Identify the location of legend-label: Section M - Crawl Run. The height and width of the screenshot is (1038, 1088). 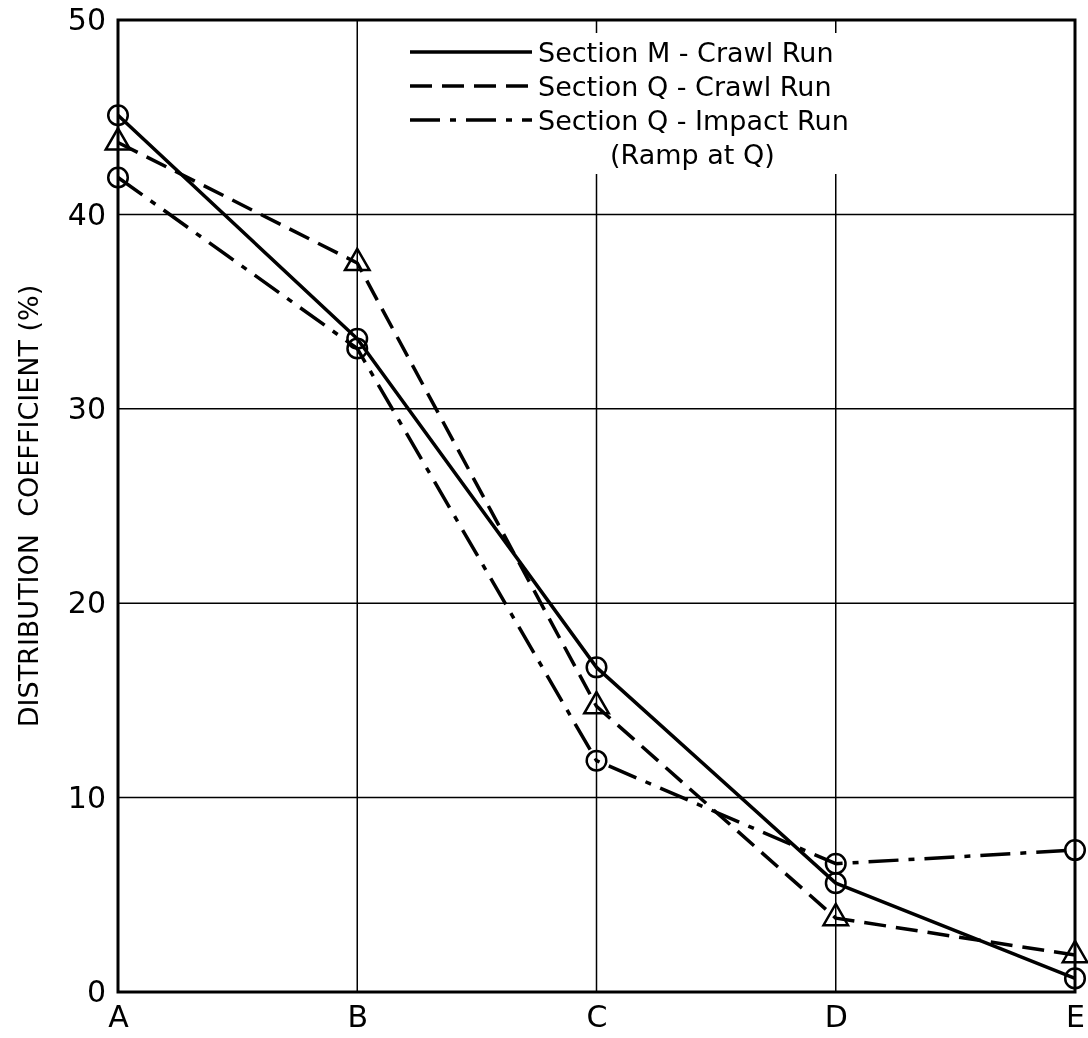
(686, 52).